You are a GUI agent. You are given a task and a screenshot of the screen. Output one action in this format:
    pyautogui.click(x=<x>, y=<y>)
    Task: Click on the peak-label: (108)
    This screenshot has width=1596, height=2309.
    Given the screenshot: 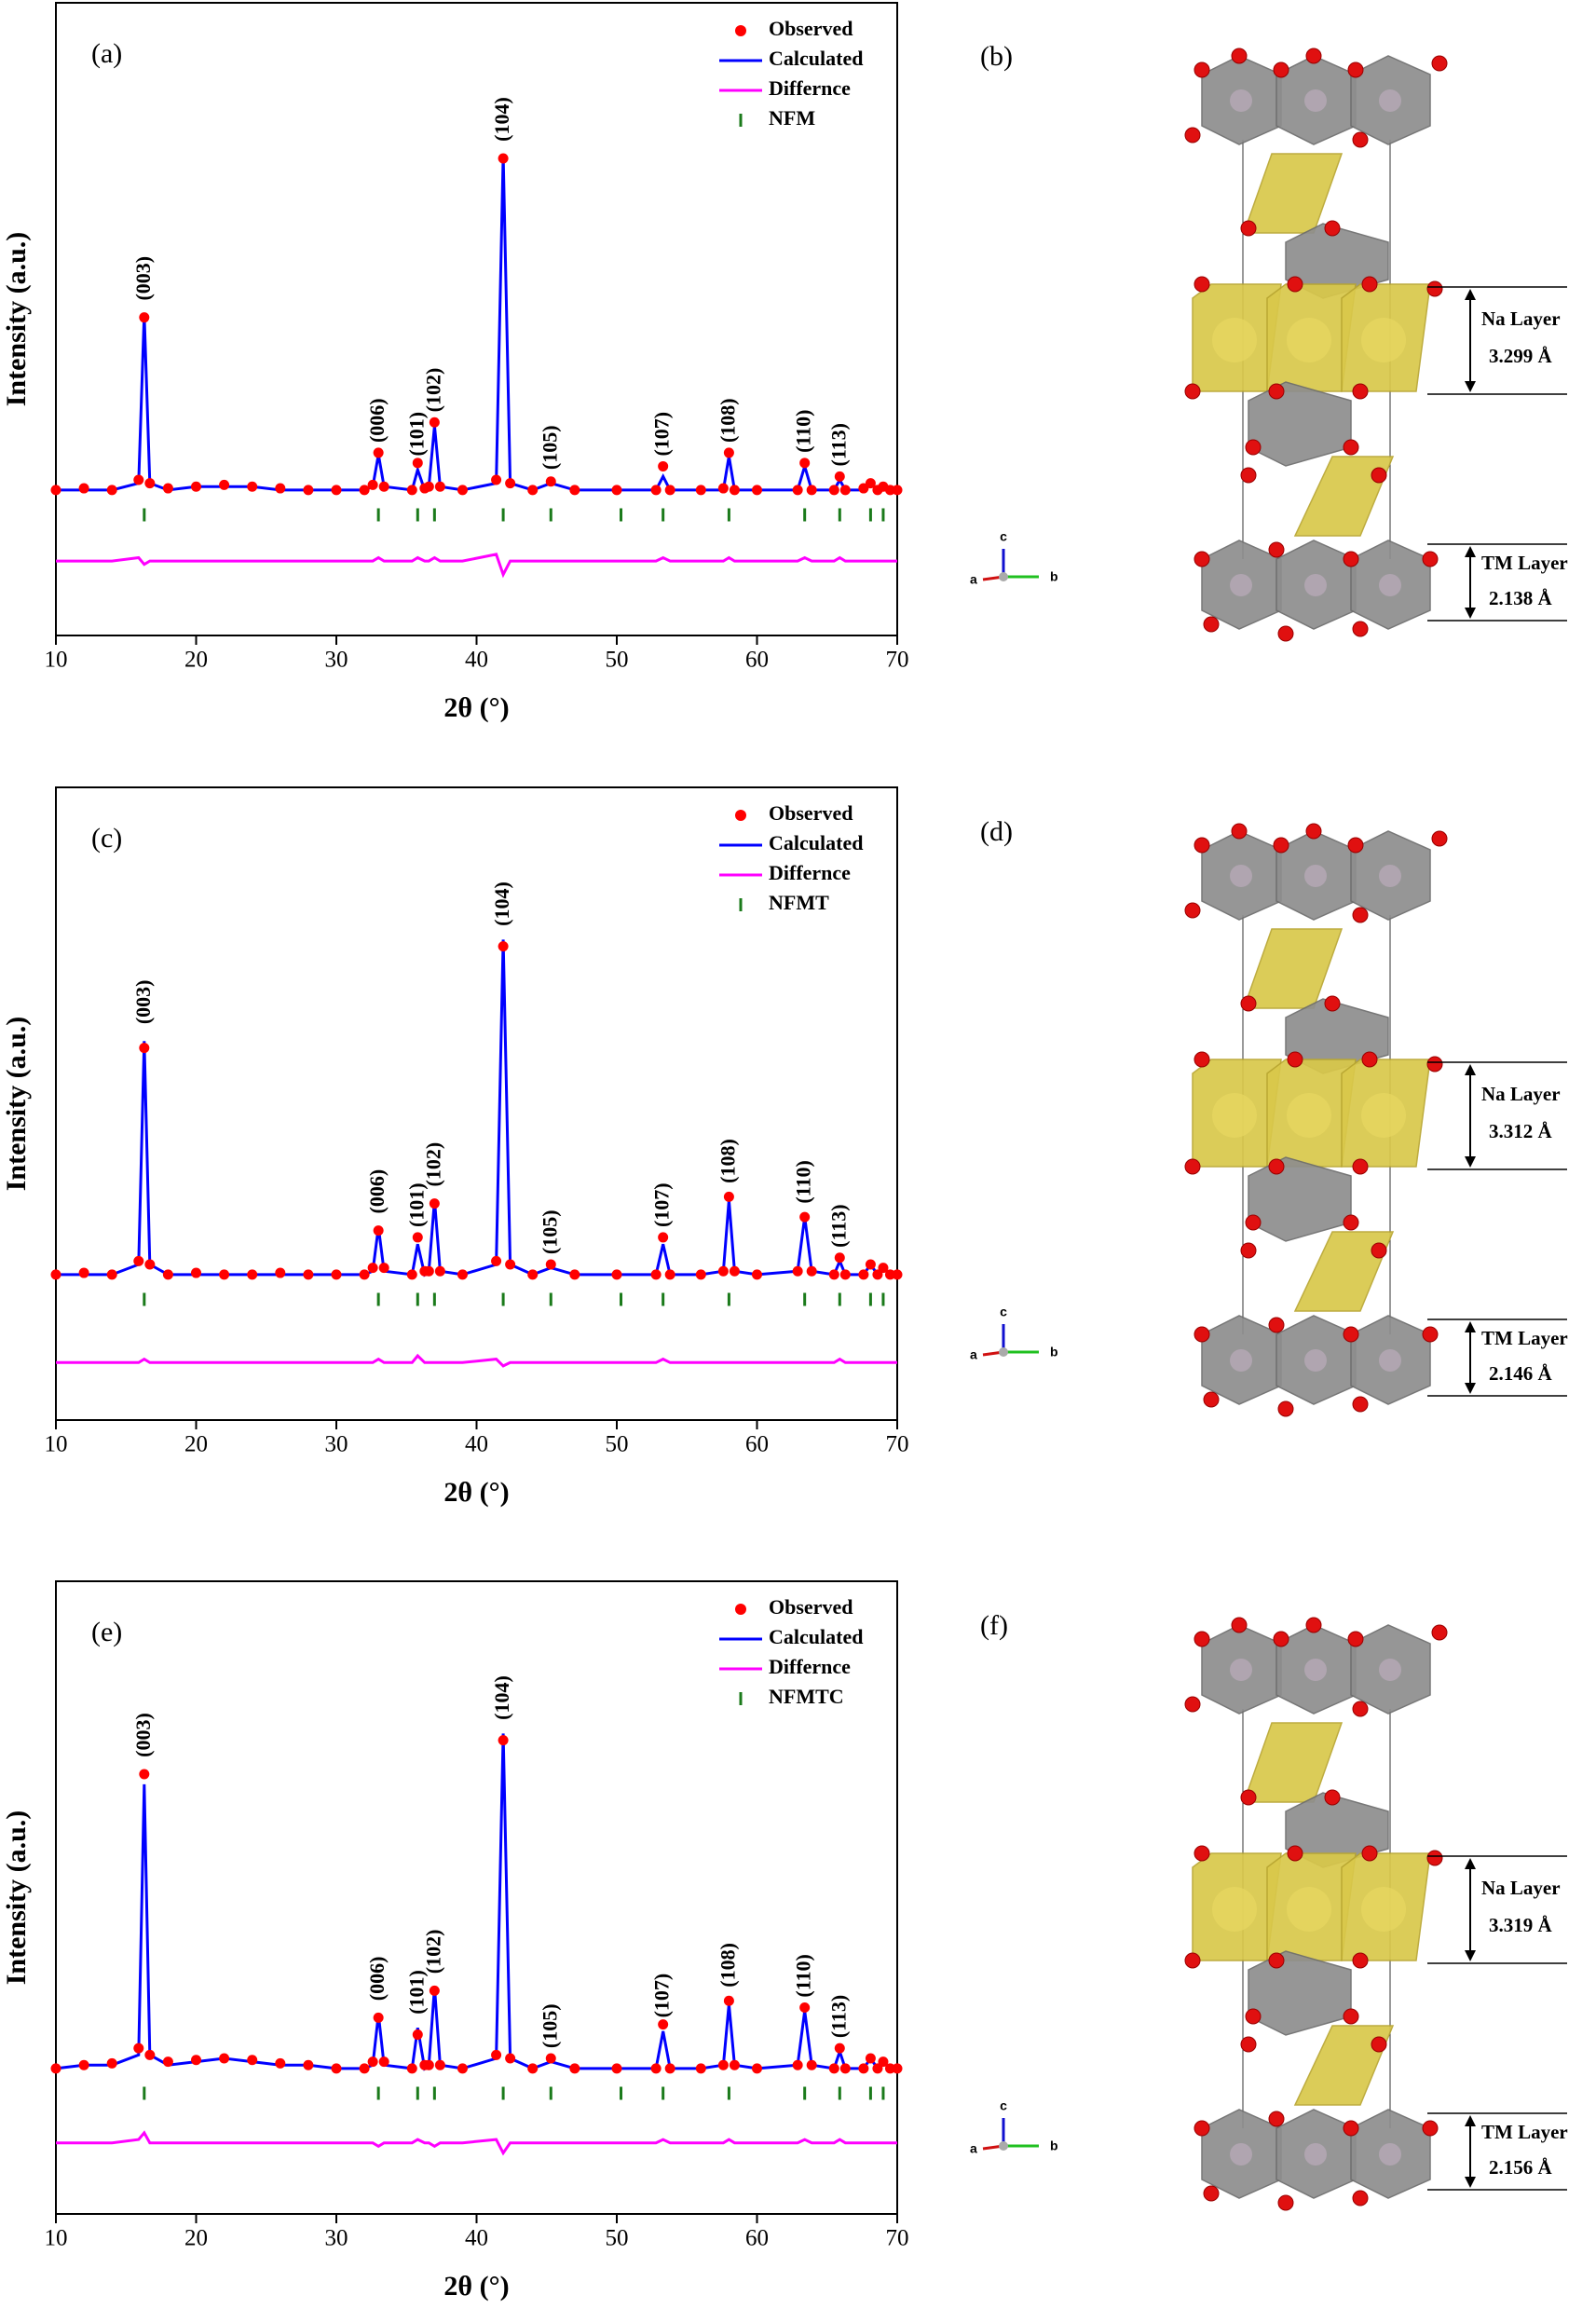 What is the action you would take?
    pyautogui.click(x=727, y=420)
    